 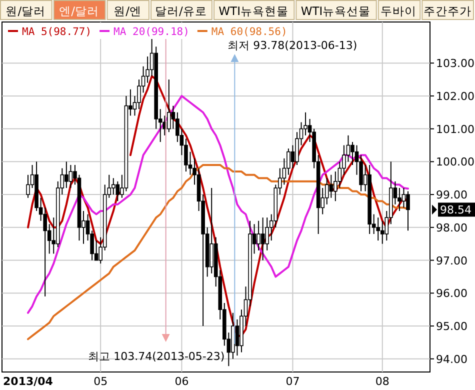 What do you see at coordinates (452, 293) in the screenshot?
I see `y-tick-label: 96.00` at bounding box center [452, 293].